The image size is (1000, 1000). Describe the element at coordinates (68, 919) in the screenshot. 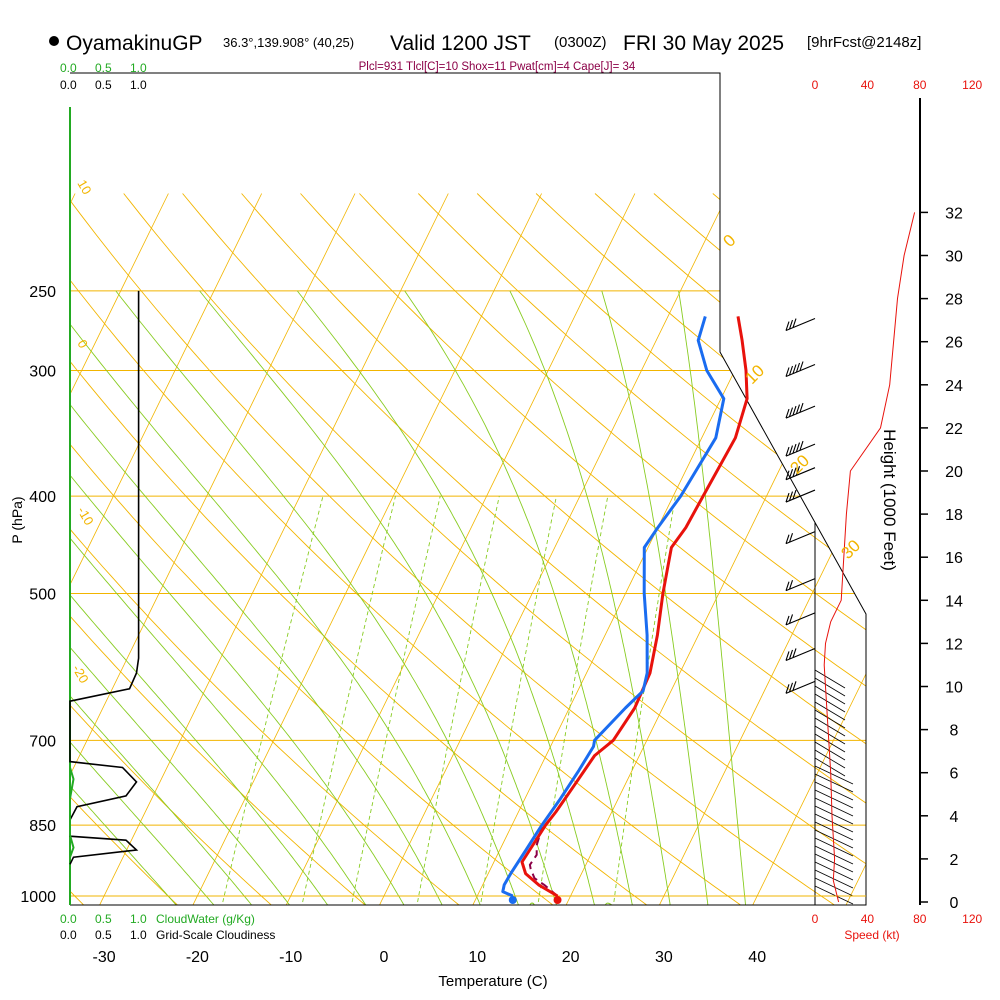

I see `cloud-water-scale-bottom-0: 0.0` at that location.